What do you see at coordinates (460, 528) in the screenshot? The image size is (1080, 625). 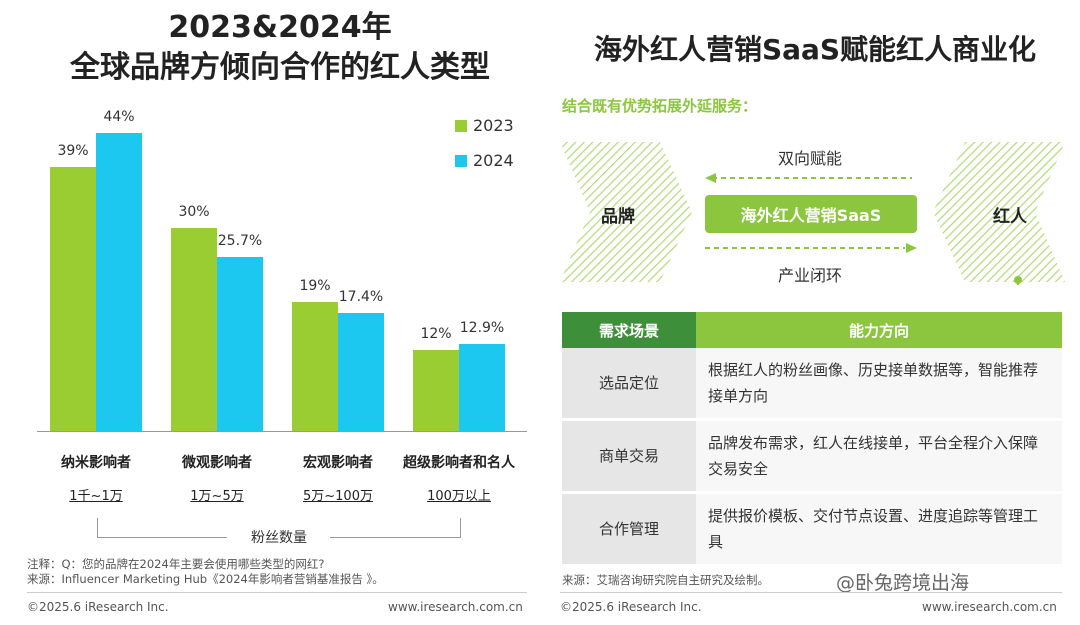 I see `bracket-right` at bounding box center [460, 528].